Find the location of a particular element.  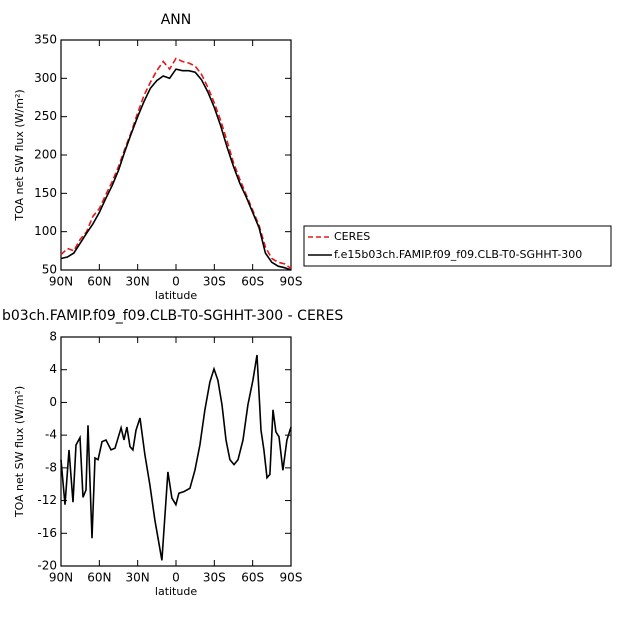

legend-frame is located at coordinates (457, 246).